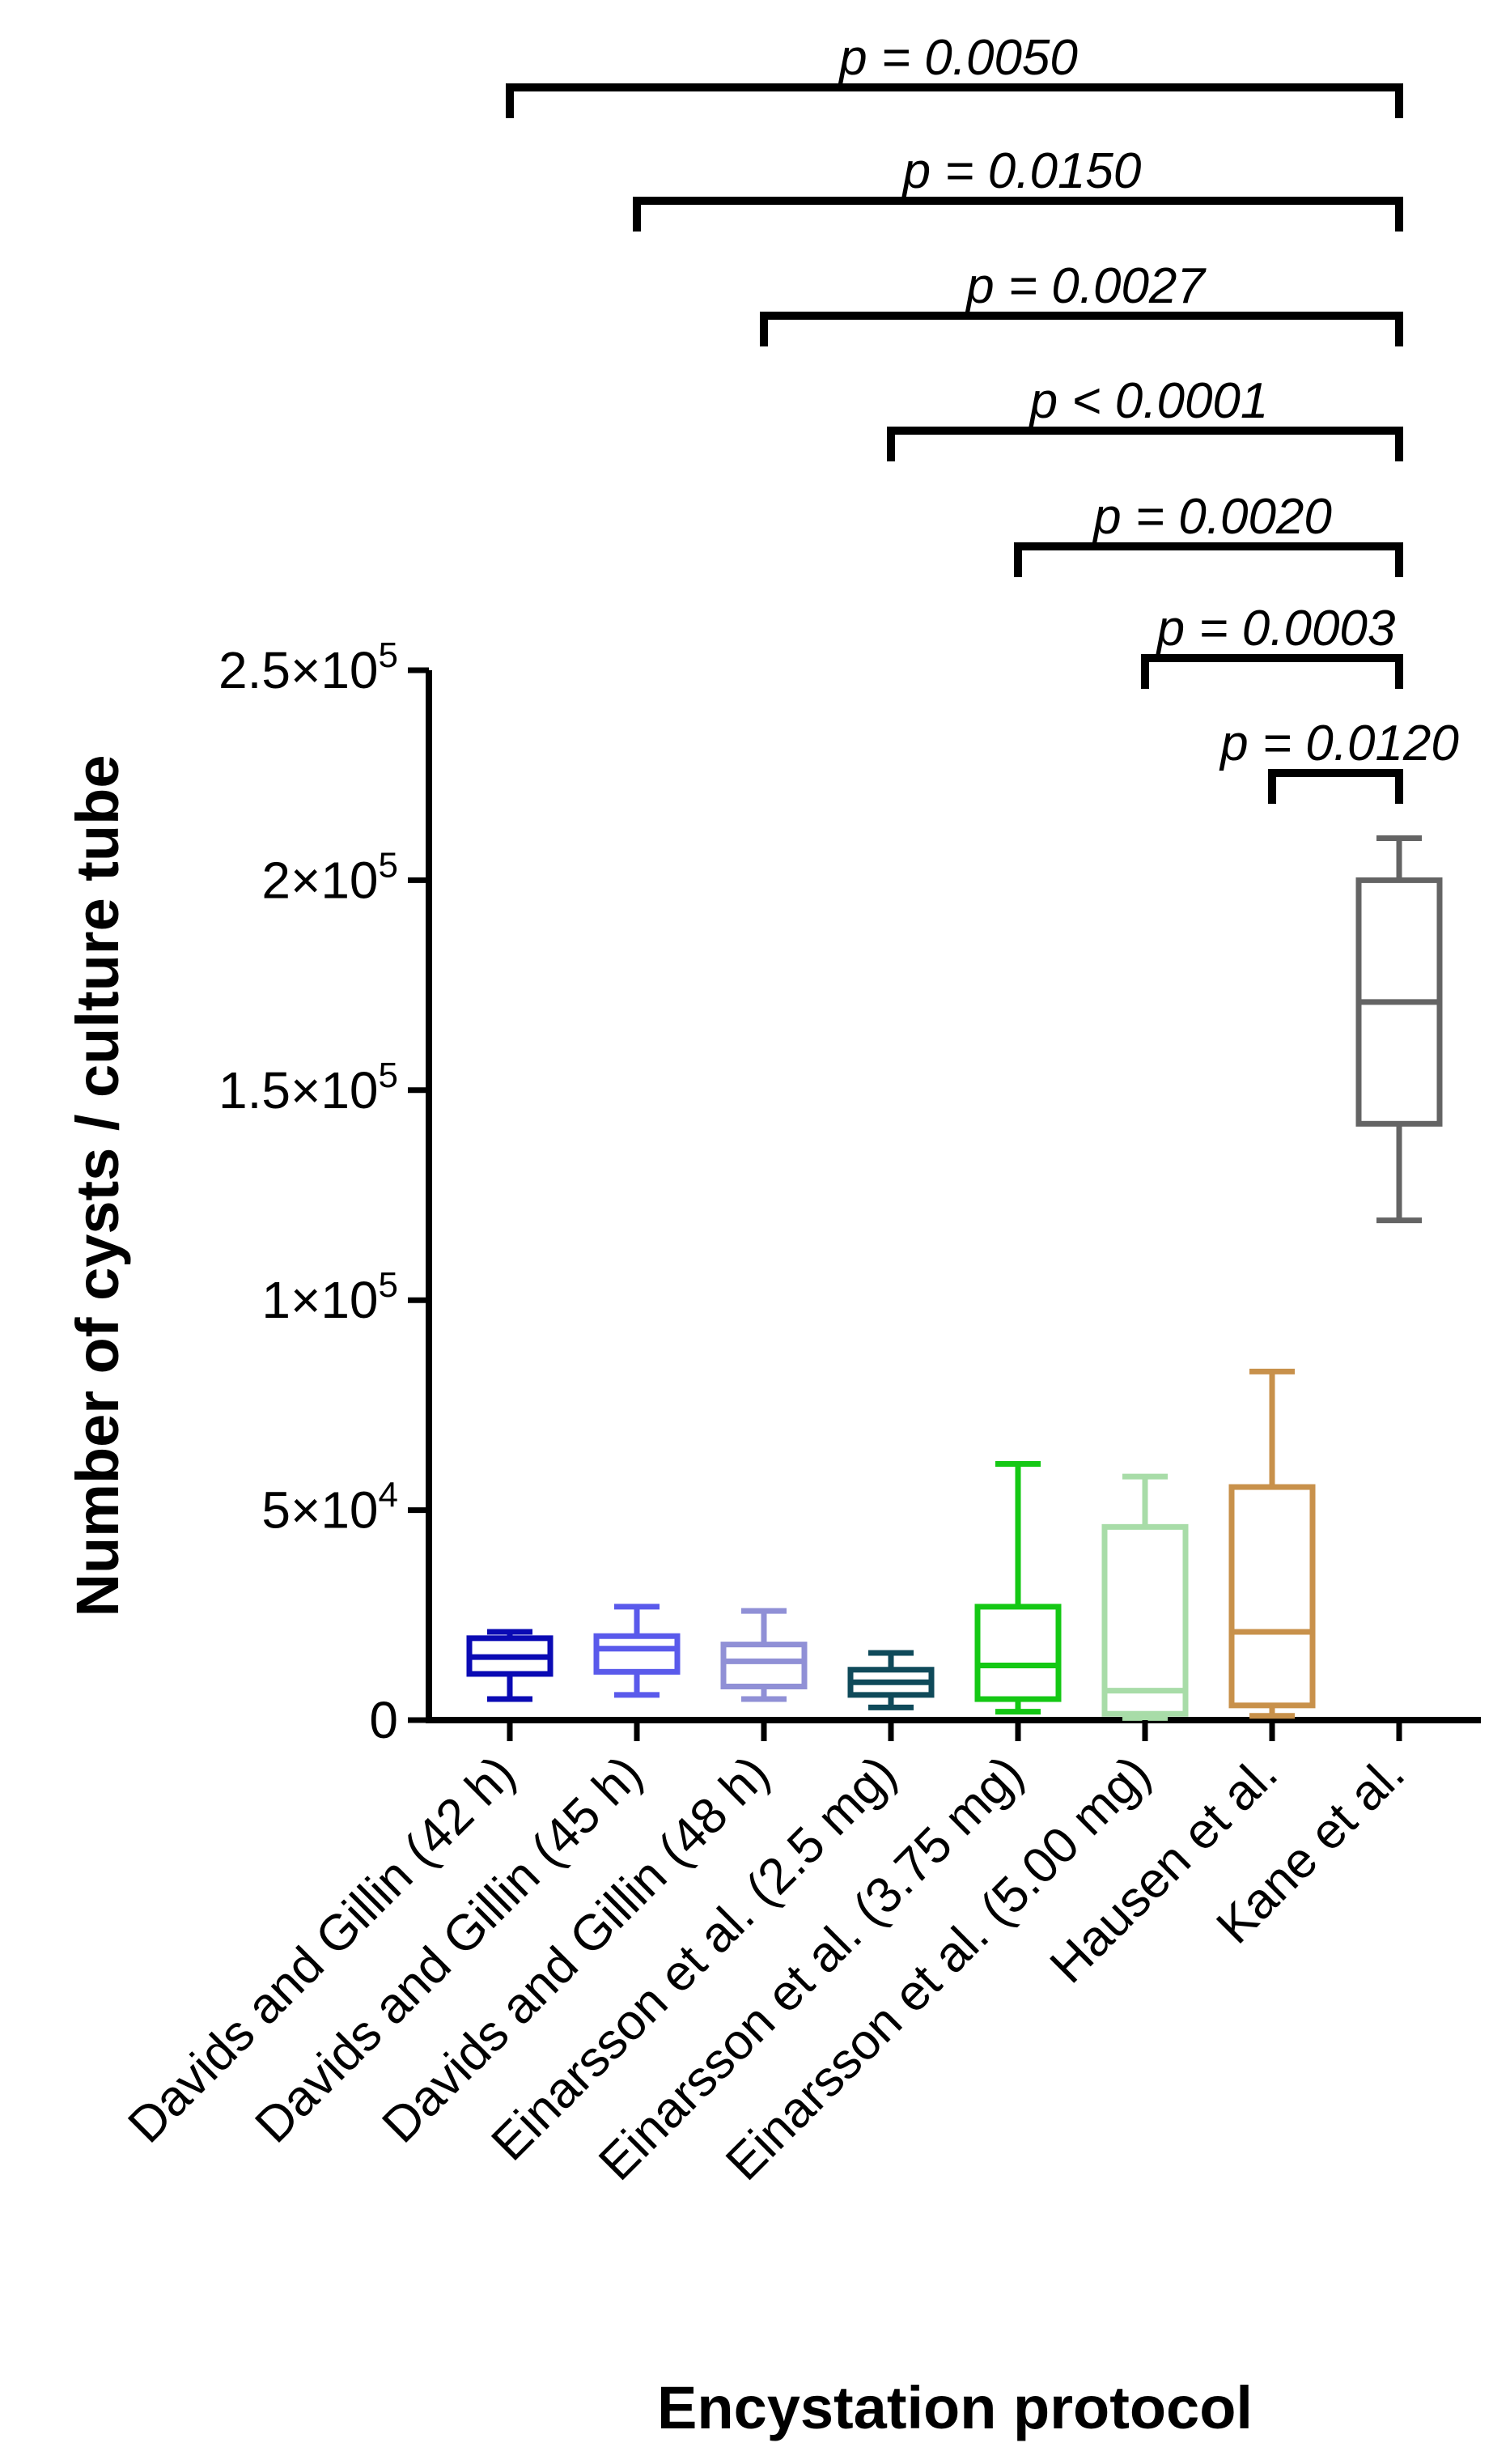 The width and height of the screenshot is (1510, 2464). What do you see at coordinates (308, 1088) in the screenshot?
I see `y-tick-label: 1.5×10⁵` at bounding box center [308, 1088].